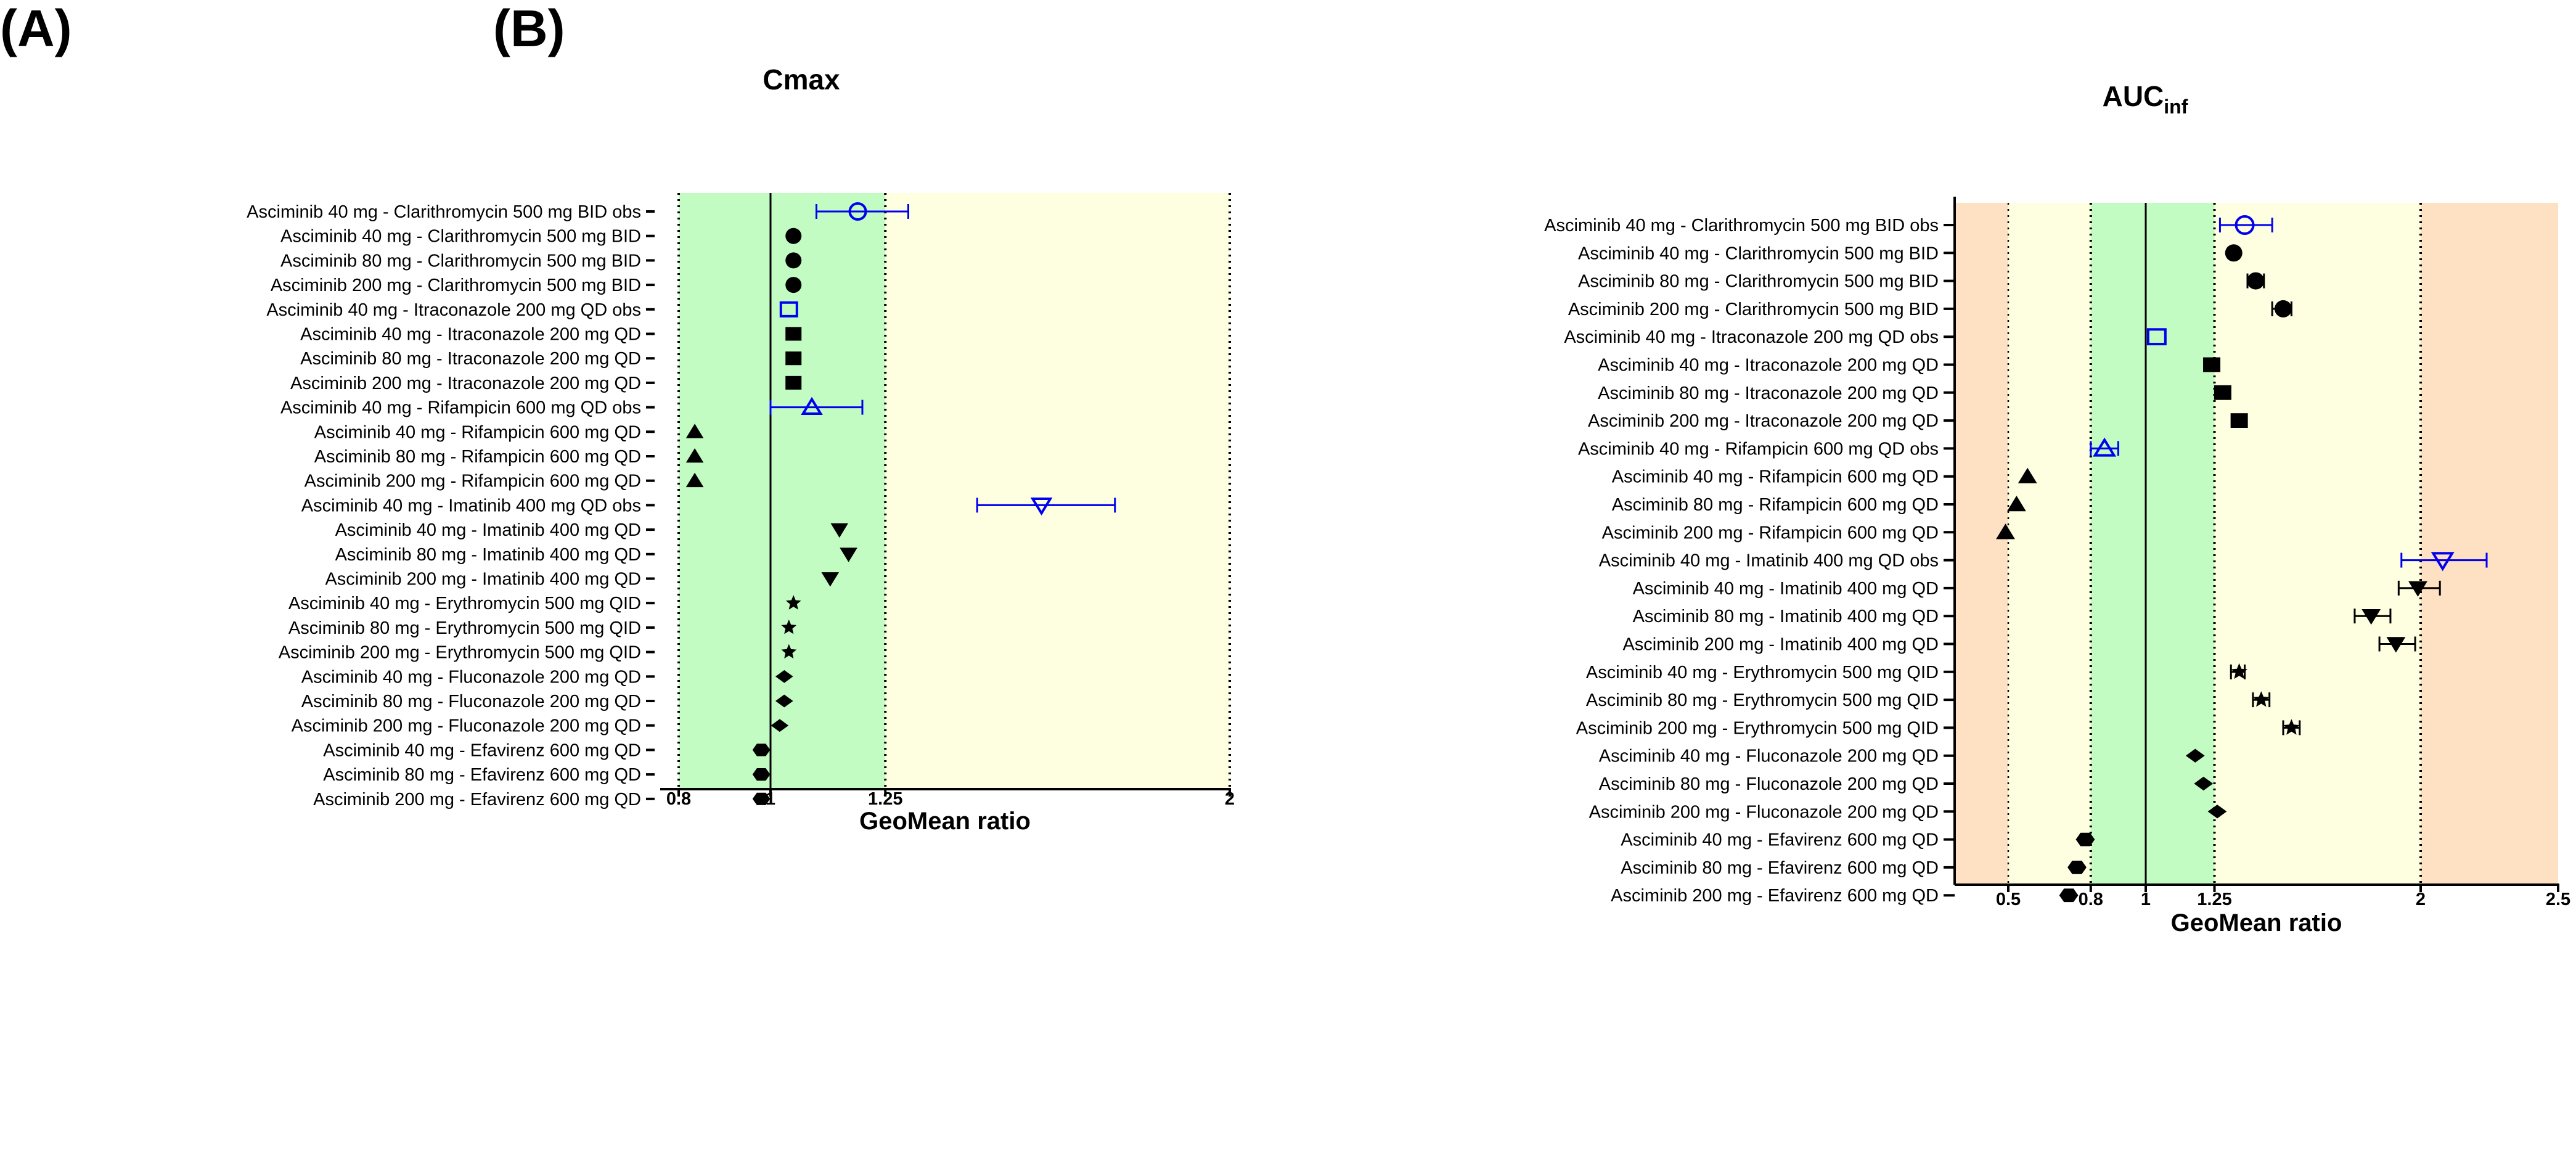 The image size is (2576, 1164). Describe the element at coordinates (2152, 544) in the screenshot. I see `band-green` at that location.